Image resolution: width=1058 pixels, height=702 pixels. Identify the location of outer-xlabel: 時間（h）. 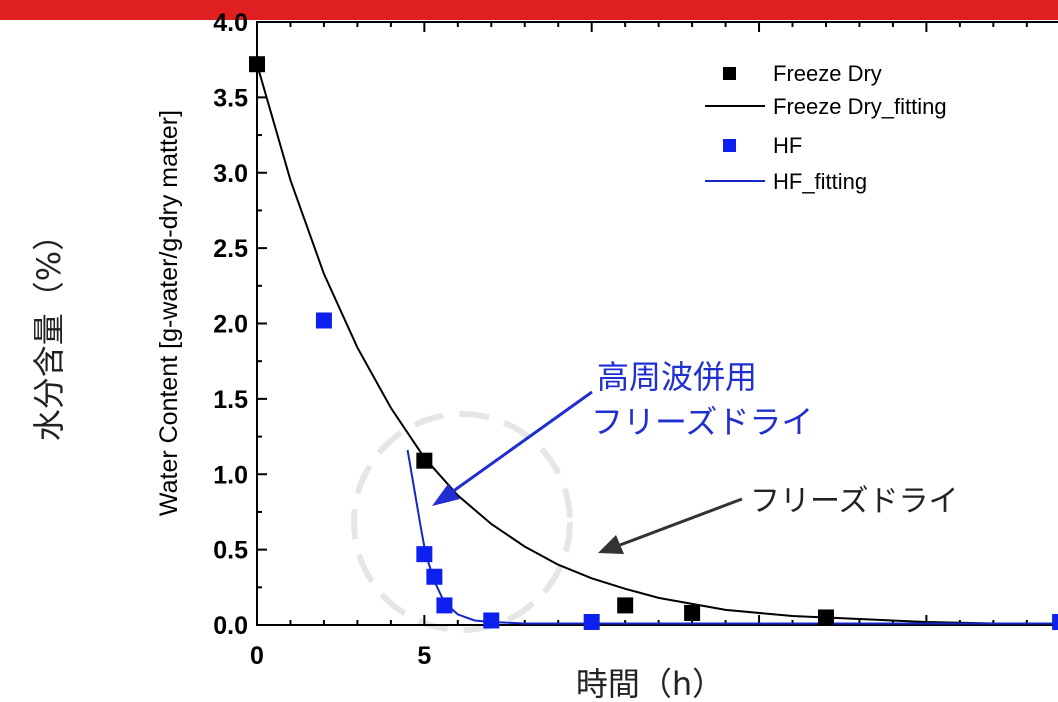
(650, 683).